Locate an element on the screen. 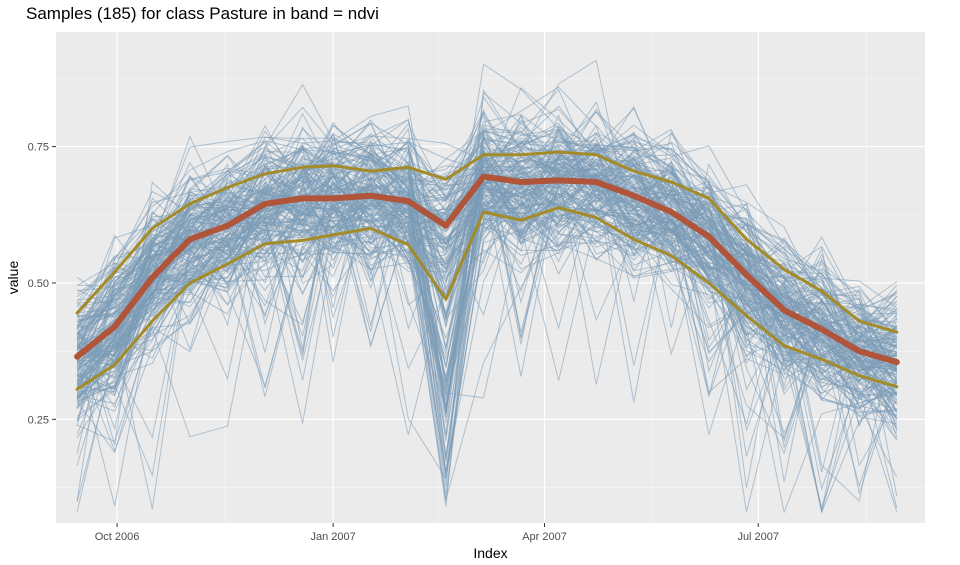  x-tick-label: Oct 2006 is located at coordinates (117, 537).